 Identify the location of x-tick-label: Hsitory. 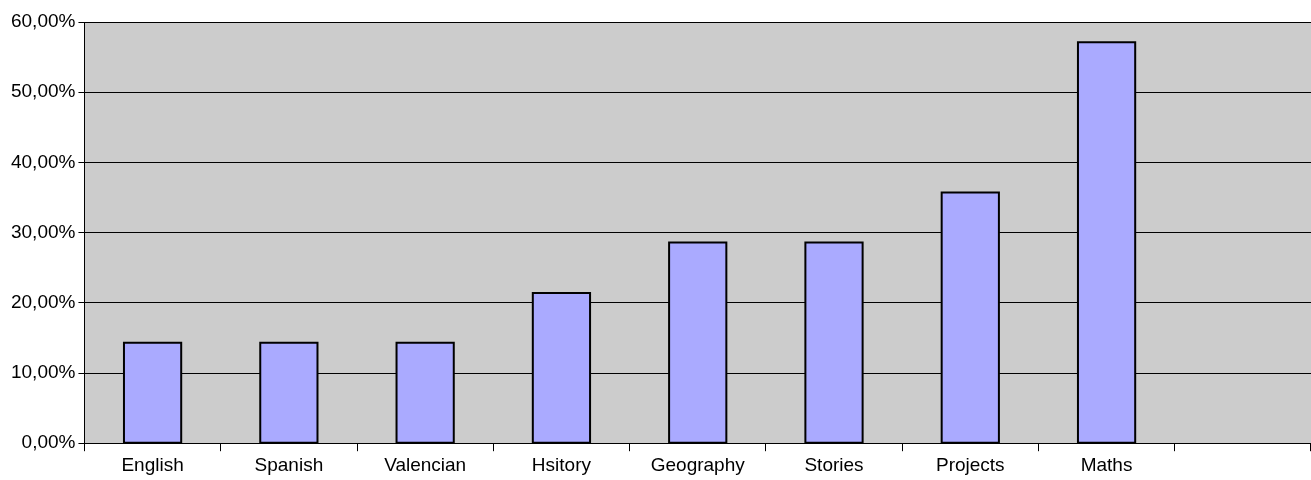
(561, 464).